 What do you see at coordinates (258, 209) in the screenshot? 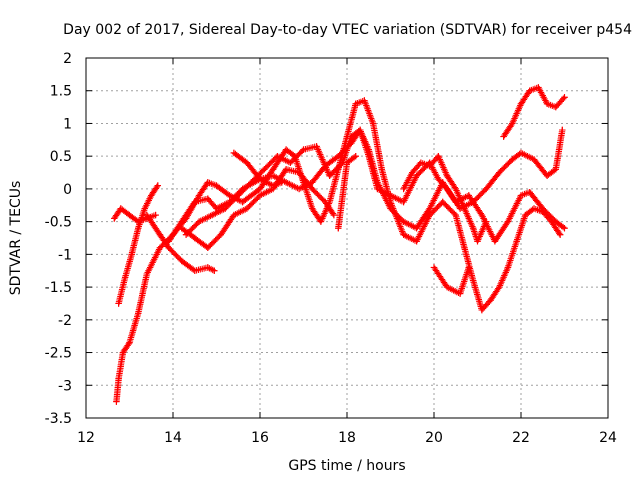
I see `series-track-g` at bounding box center [258, 209].